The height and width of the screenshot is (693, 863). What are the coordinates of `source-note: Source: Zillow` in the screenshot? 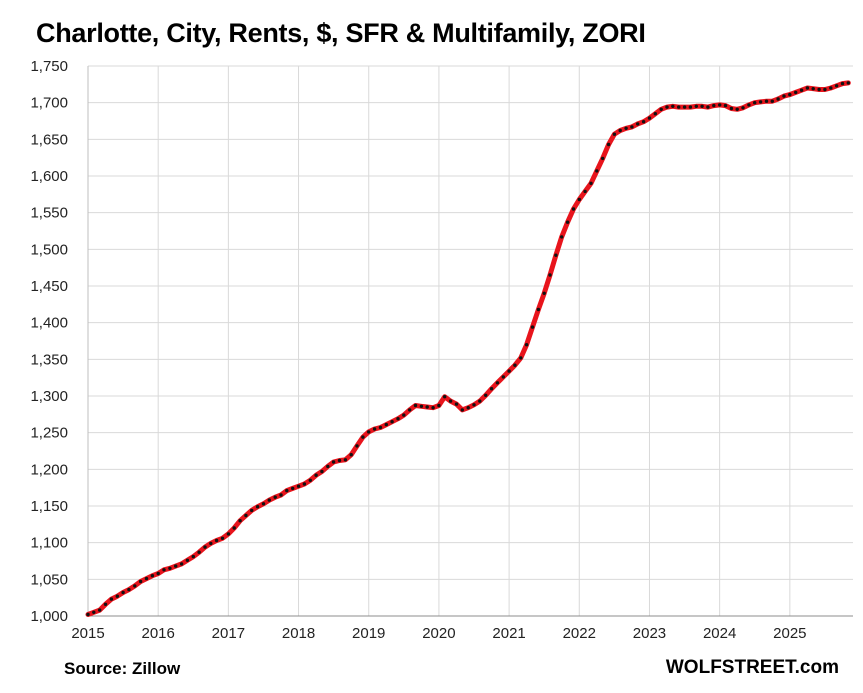 It's located at (122, 668).